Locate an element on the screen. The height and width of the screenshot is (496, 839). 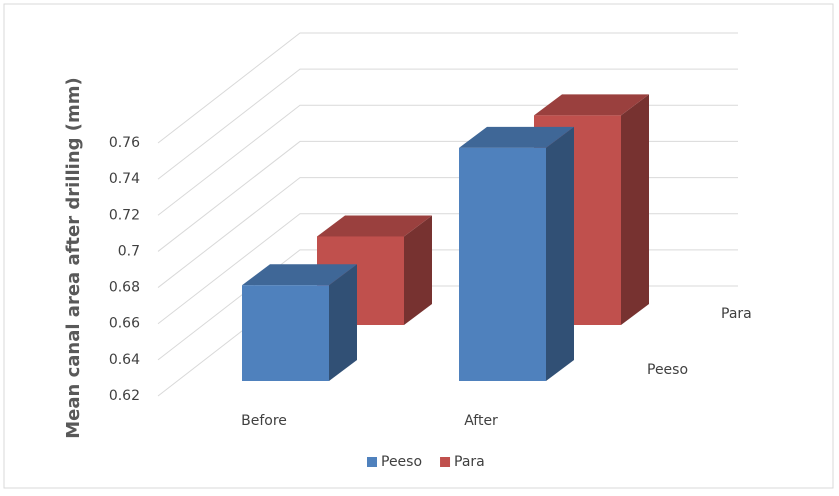
x-tick-label: Before is located at coordinates (264, 421).